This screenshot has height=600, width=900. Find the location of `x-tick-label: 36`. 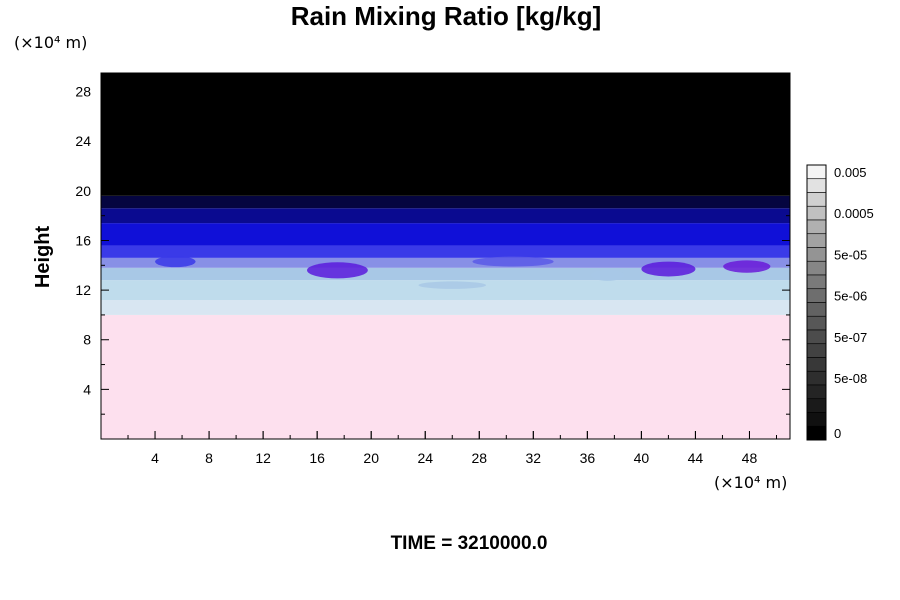

x-tick-label: 36 is located at coordinates (588, 458).